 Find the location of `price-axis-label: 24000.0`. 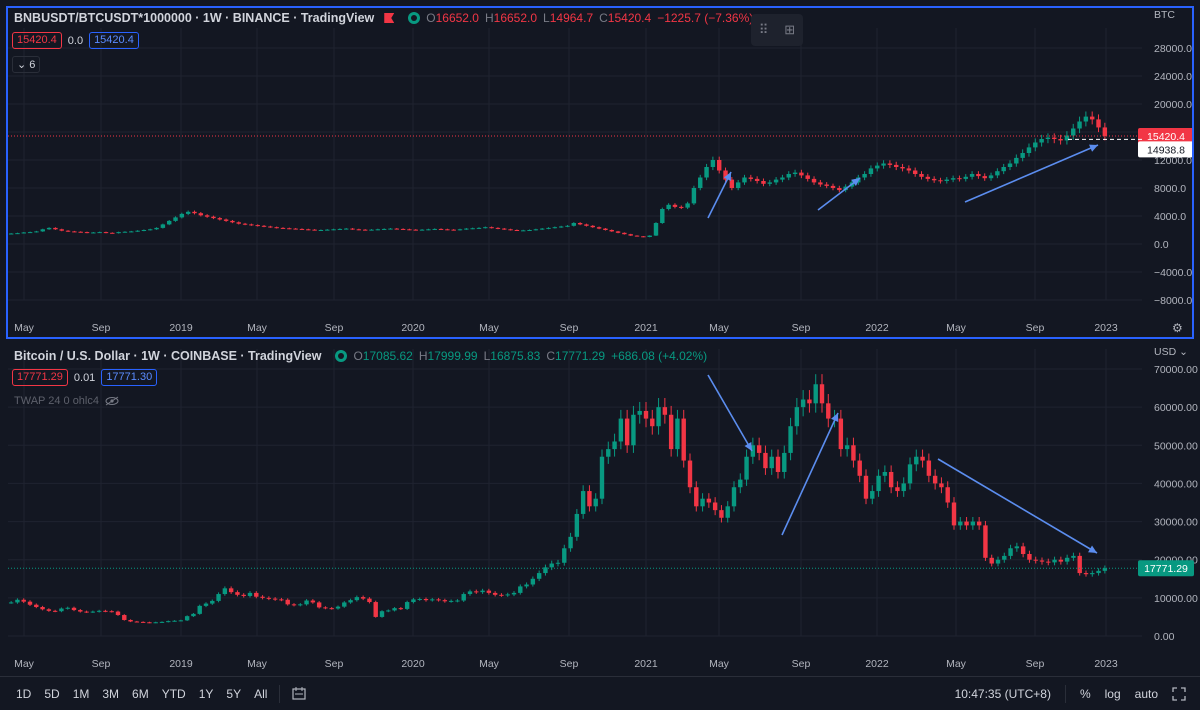

price-axis-label: 24000.0 is located at coordinates (1173, 77).